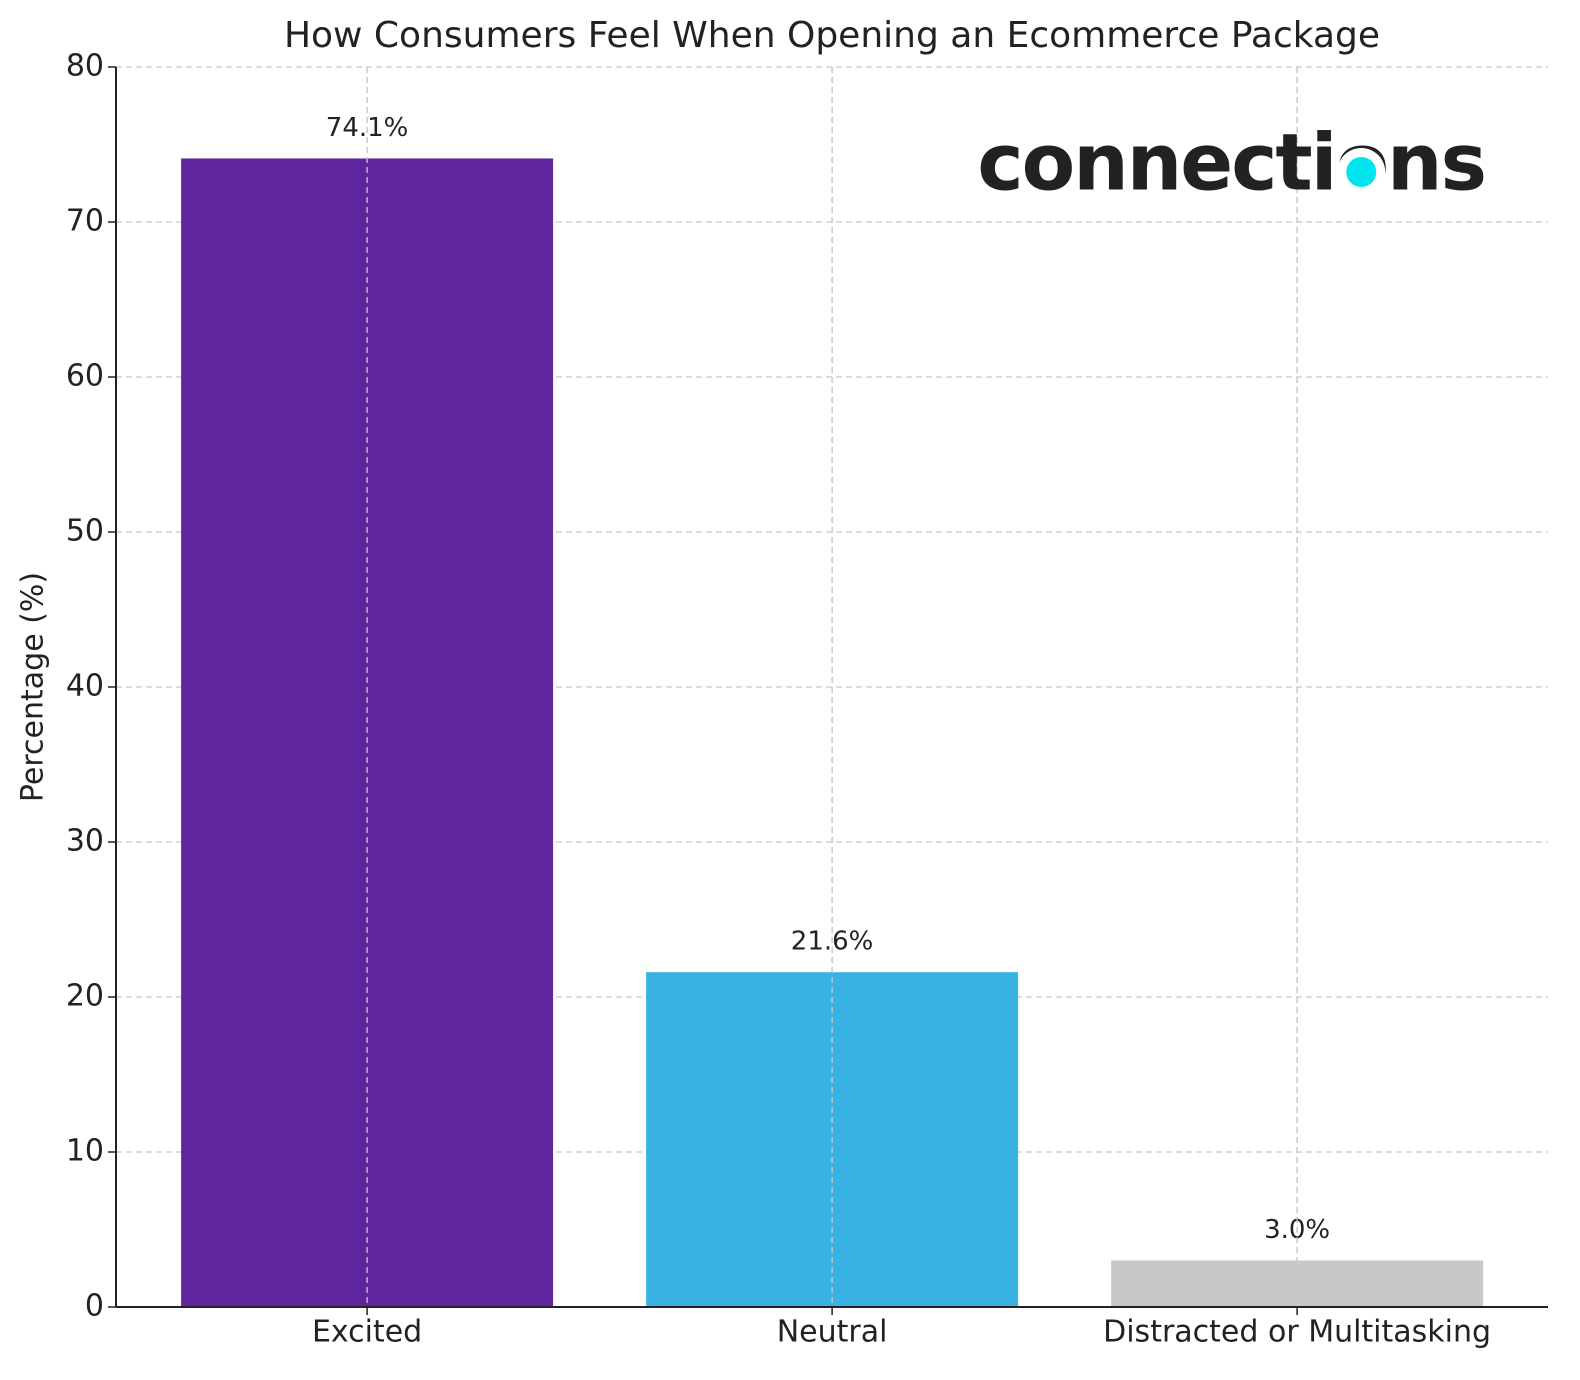 The image size is (1580, 1380). What do you see at coordinates (367, 1332) in the screenshot?
I see `x-tick-label: Excited` at bounding box center [367, 1332].